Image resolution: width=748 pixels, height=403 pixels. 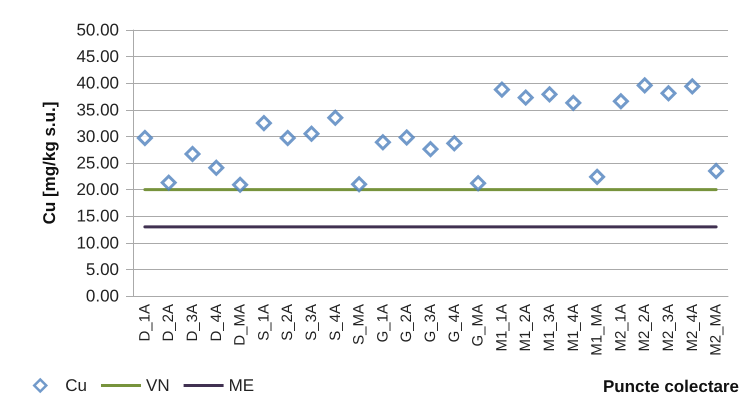 I want to click on x-tick-label: M2_2A, so click(x=645, y=328).